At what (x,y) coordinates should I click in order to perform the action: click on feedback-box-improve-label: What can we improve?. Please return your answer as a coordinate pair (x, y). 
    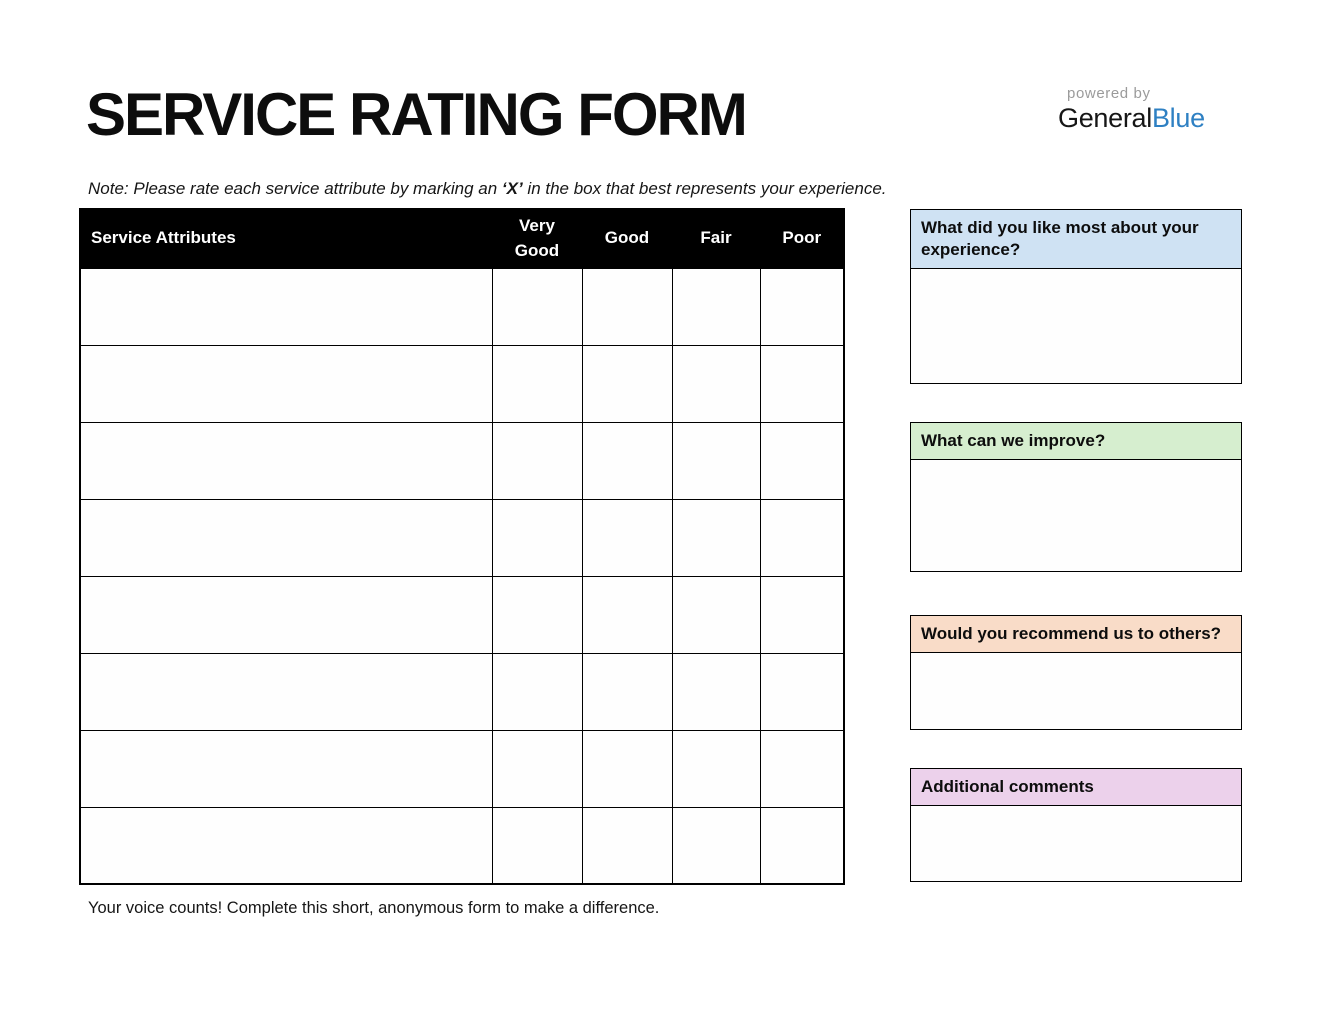
    Looking at the image, I should click on (1076, 442).